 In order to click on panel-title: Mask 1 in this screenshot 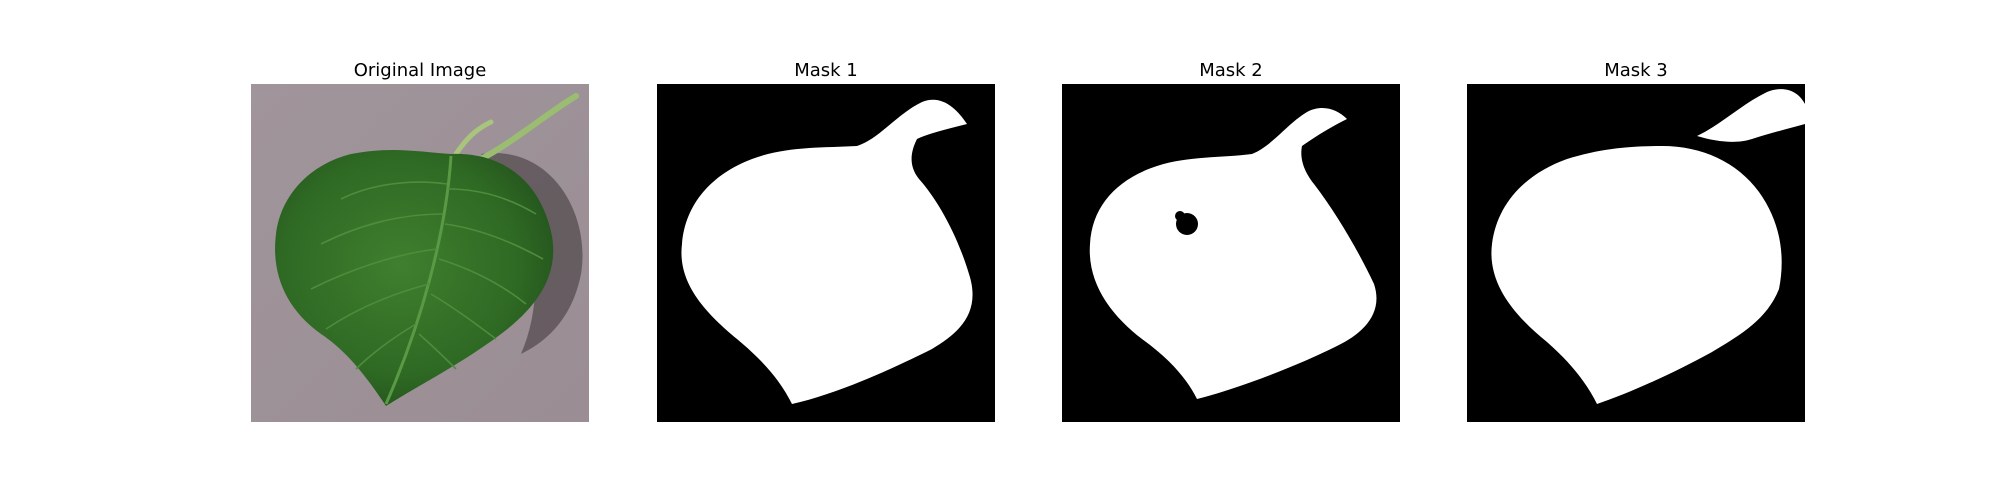, I will do `click(826, 70)`.